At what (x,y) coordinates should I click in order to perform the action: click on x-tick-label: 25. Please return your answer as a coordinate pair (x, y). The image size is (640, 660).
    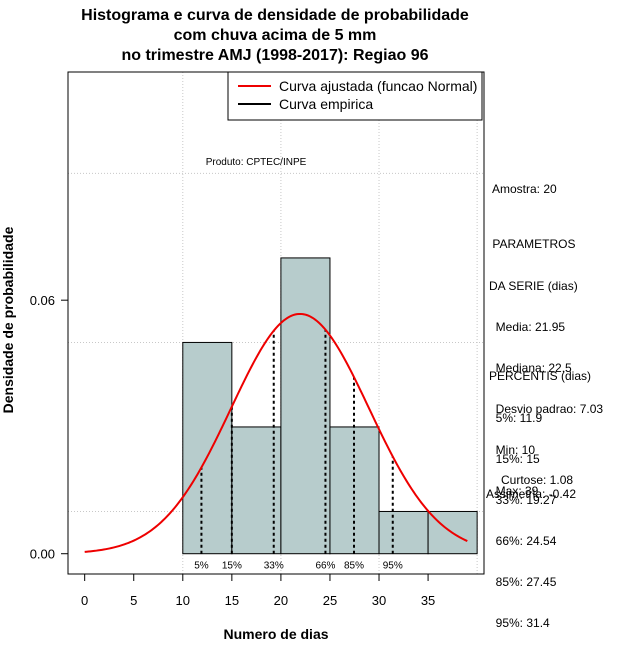
    Looking at the image, I should click on (330, 600).